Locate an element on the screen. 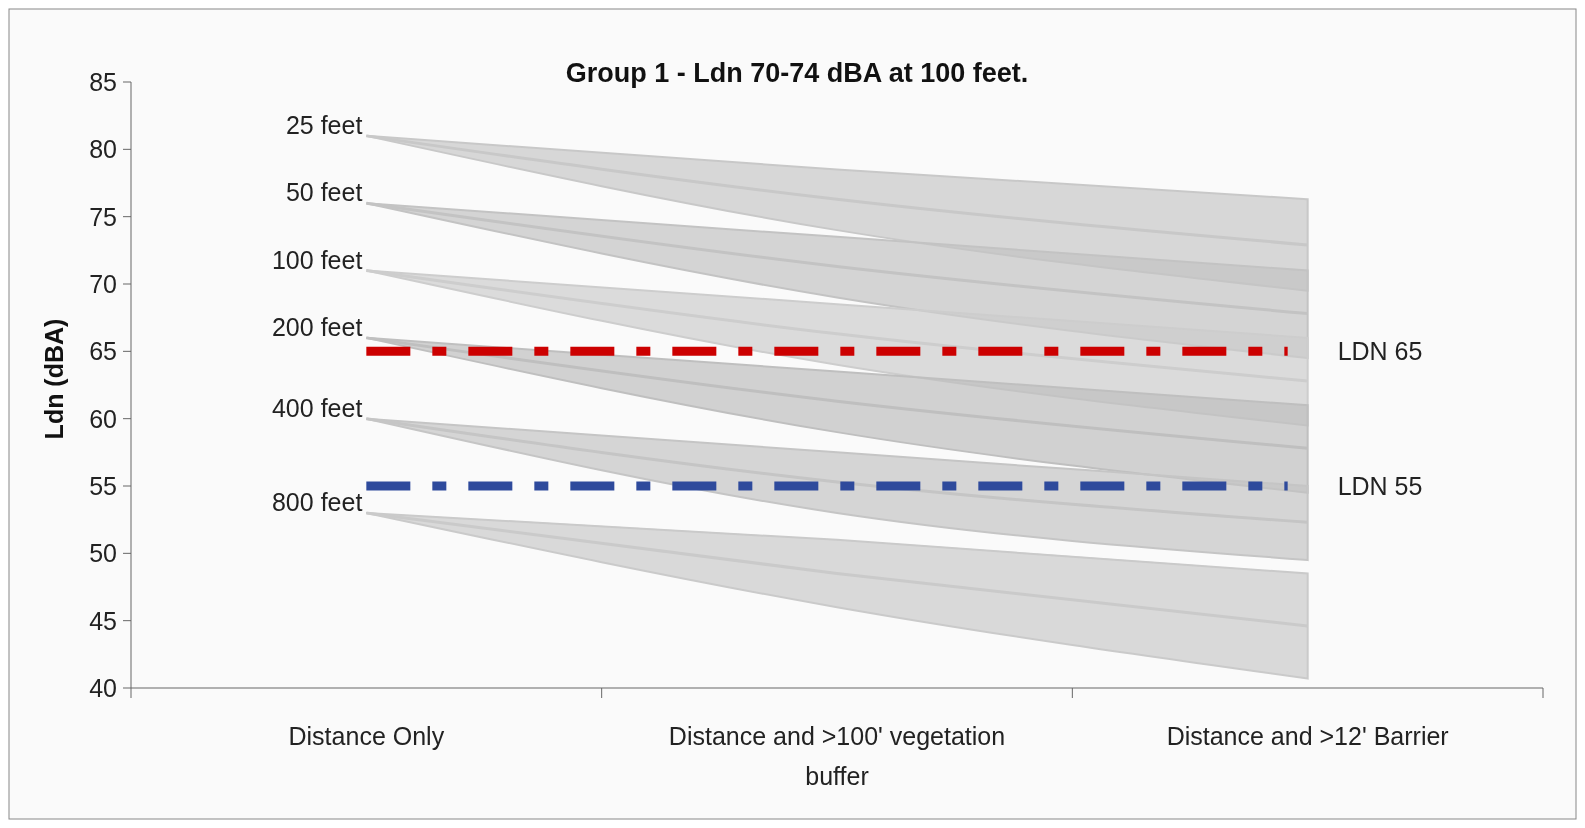  ref-line-label: LDN 65 is located at coordinates (1380, 351).